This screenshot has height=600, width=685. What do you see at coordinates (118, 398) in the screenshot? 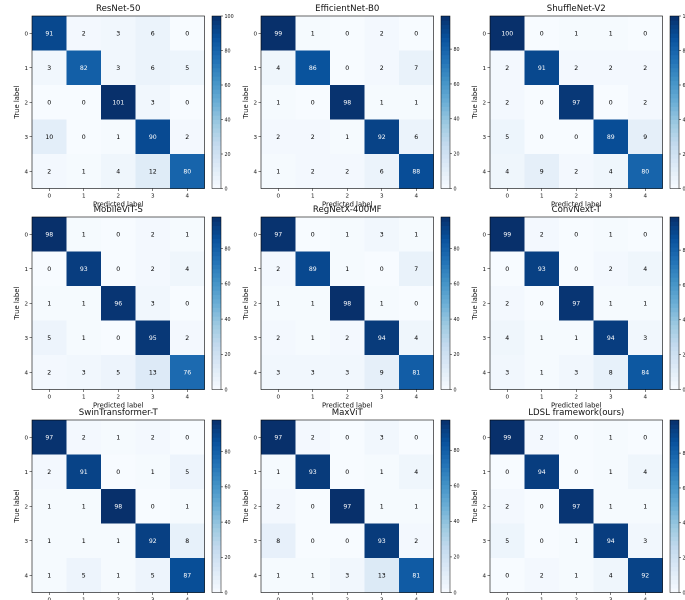
I see `x-tick-label: 2` at bounding box center [118, 398].